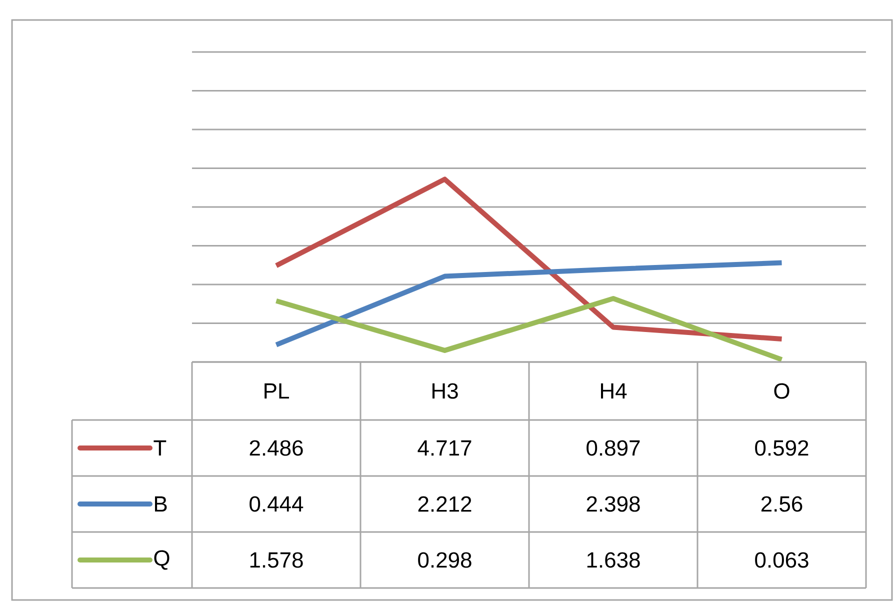 The width and height of the screenshot is (894, 602). I want to click on legend-label: T, so click(160, 448).